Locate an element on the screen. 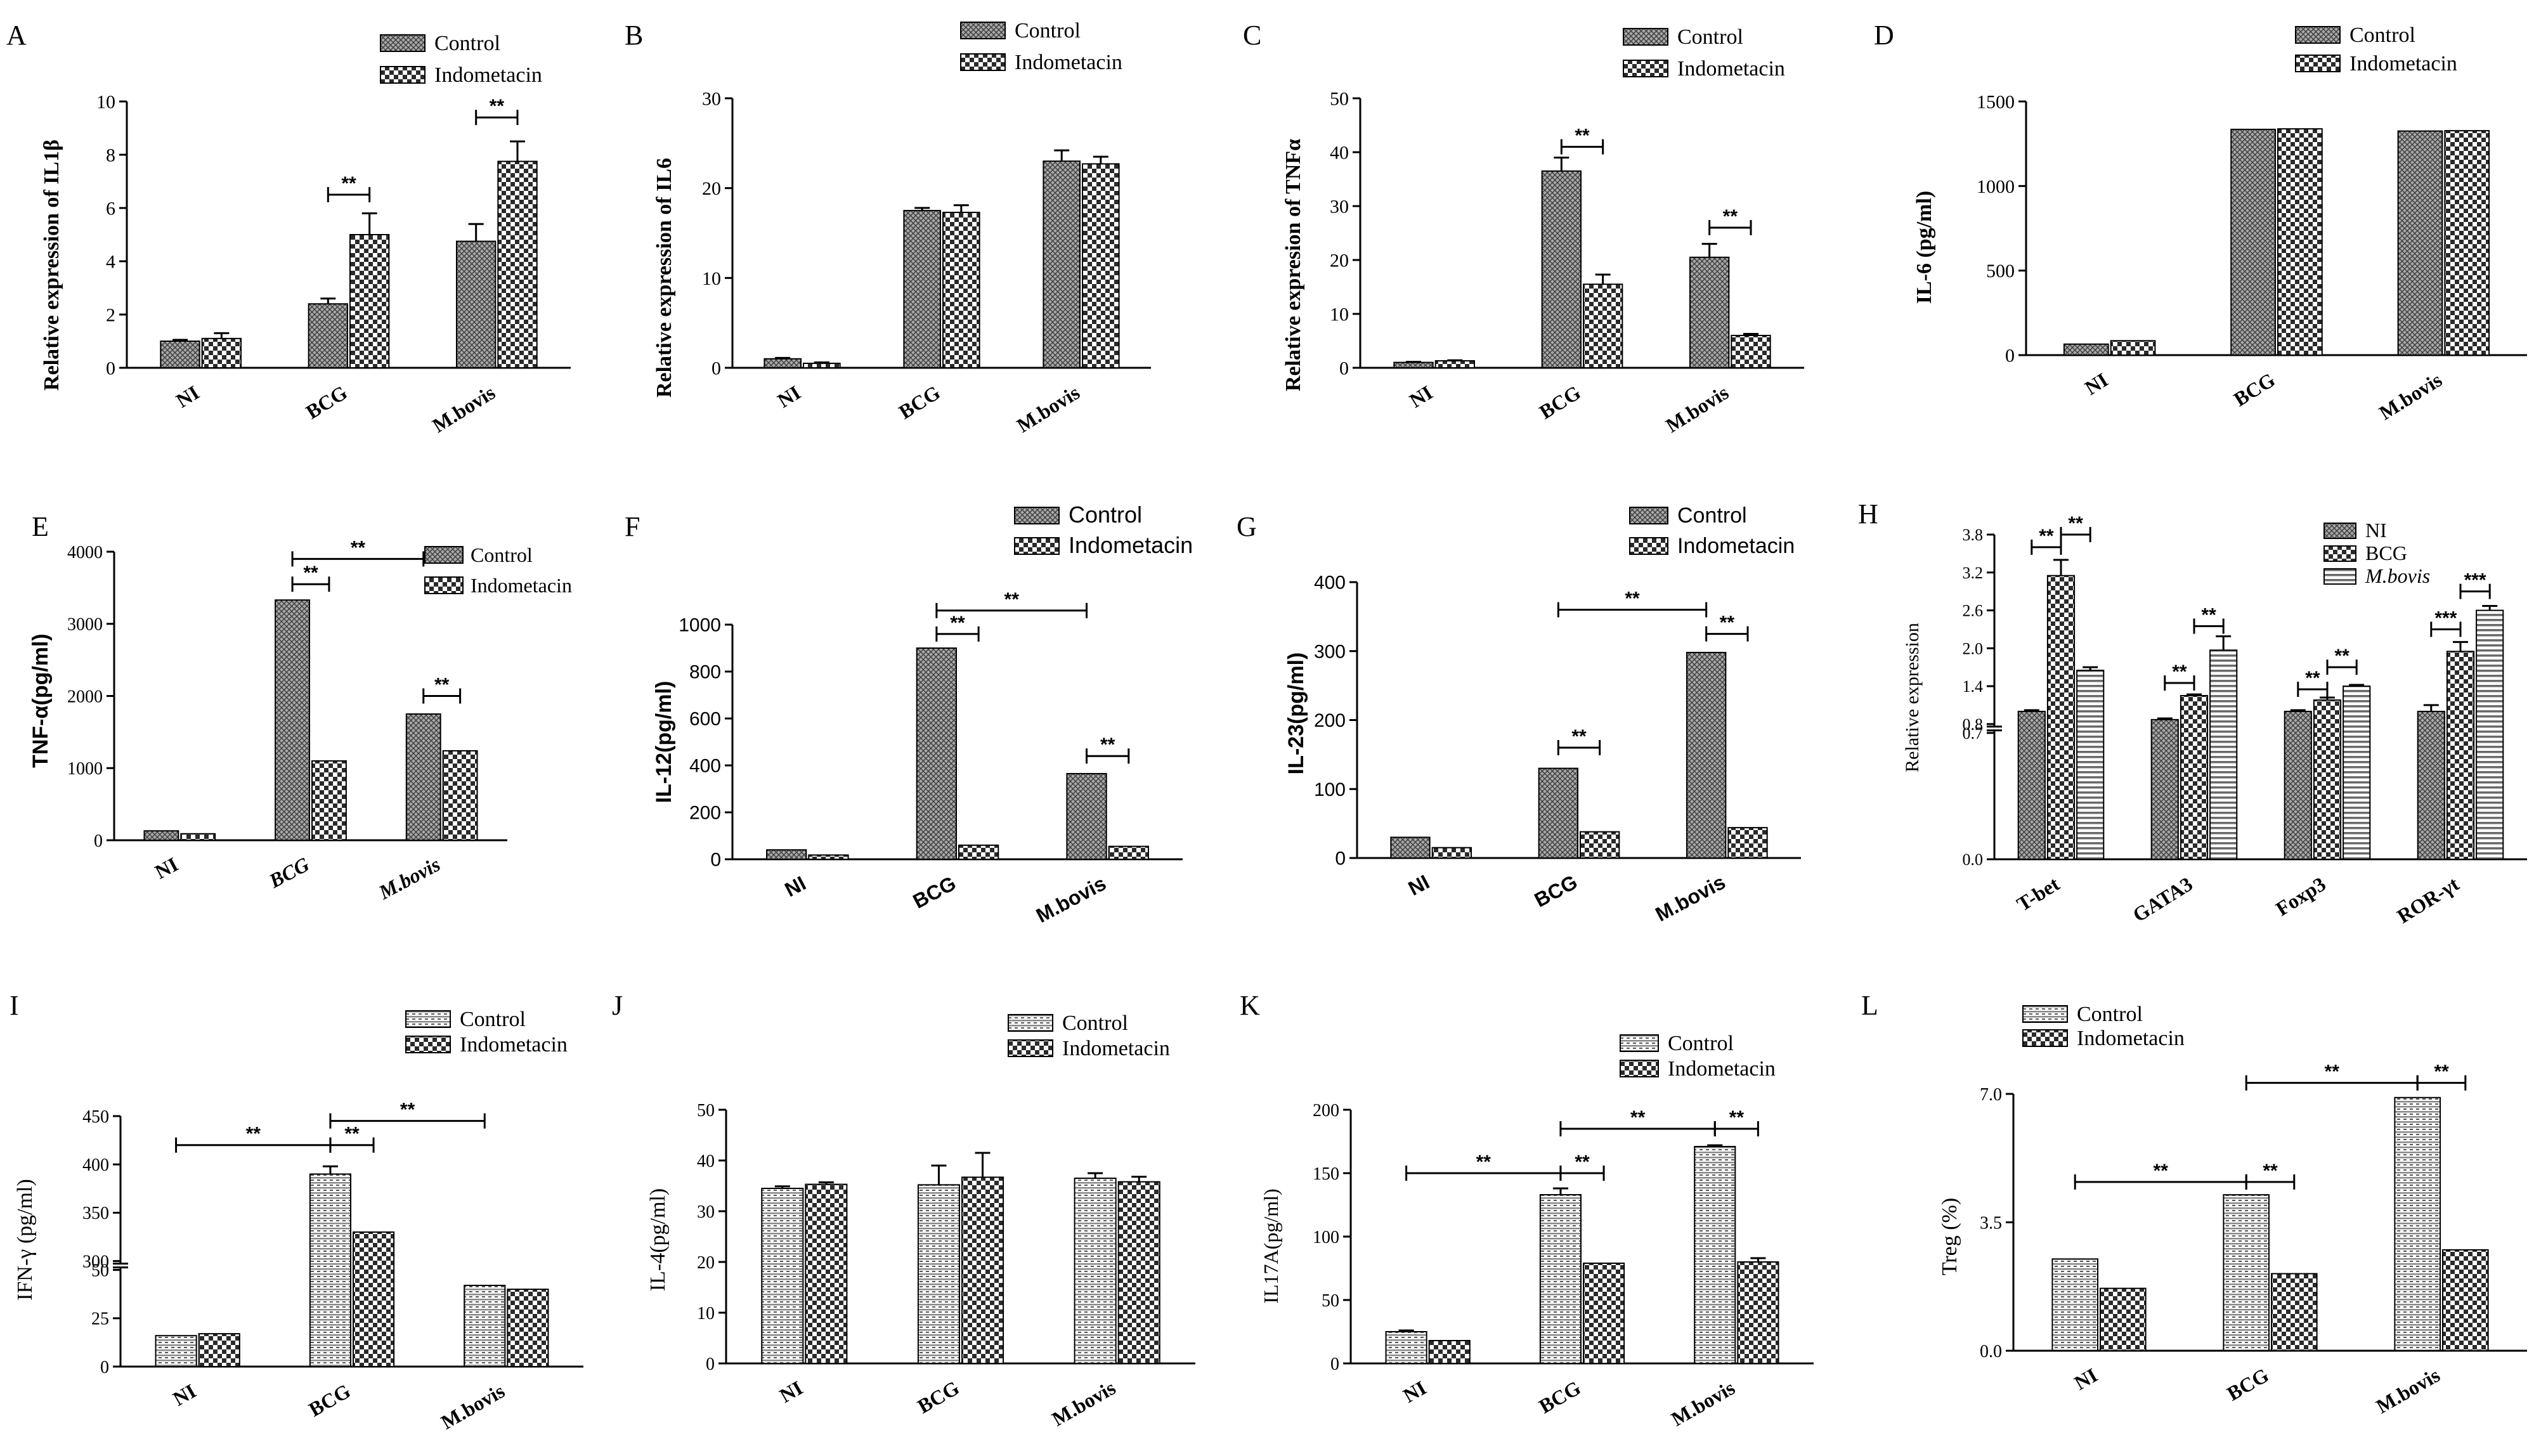  y-tick-label: 100 is located at coordinates (1326, 1237).